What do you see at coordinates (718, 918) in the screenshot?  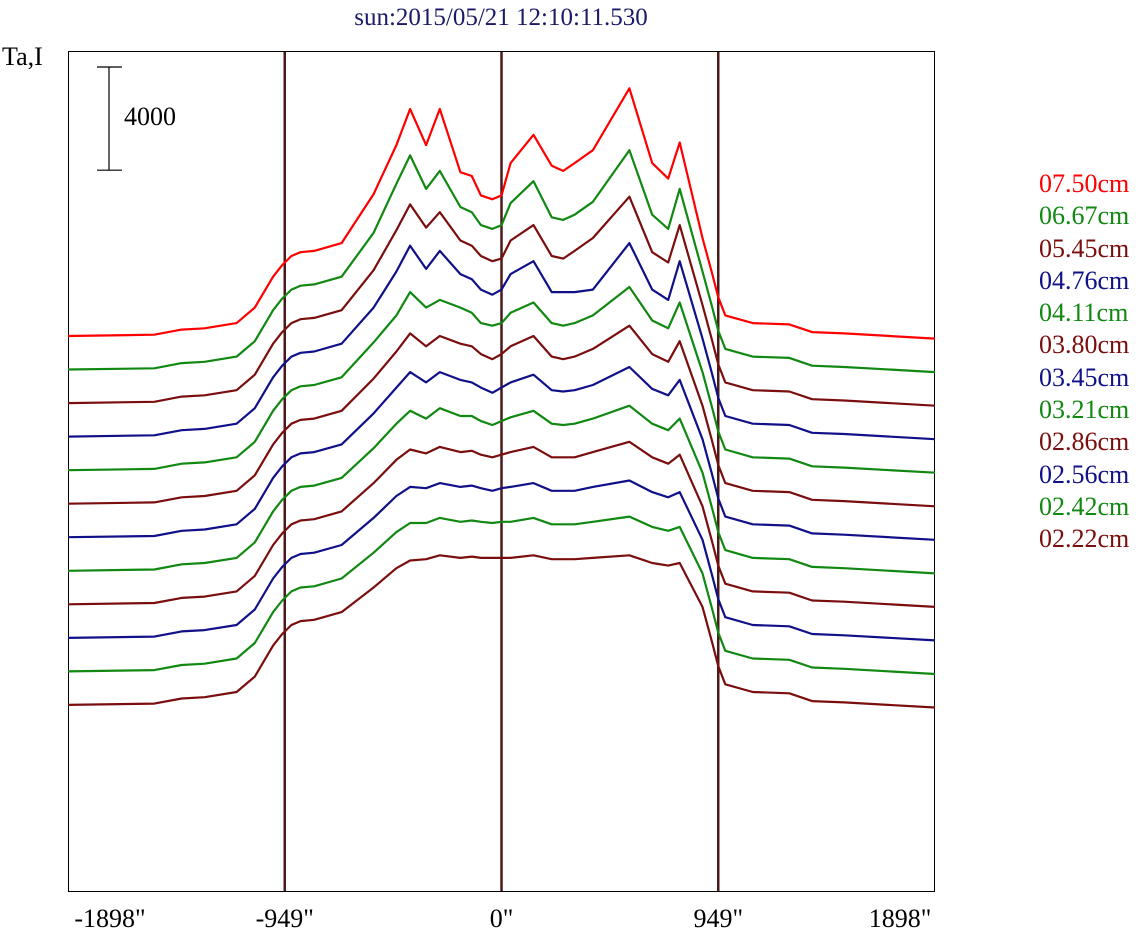 I see `x-tick-label: 949"` at bounding box center [718, 918].